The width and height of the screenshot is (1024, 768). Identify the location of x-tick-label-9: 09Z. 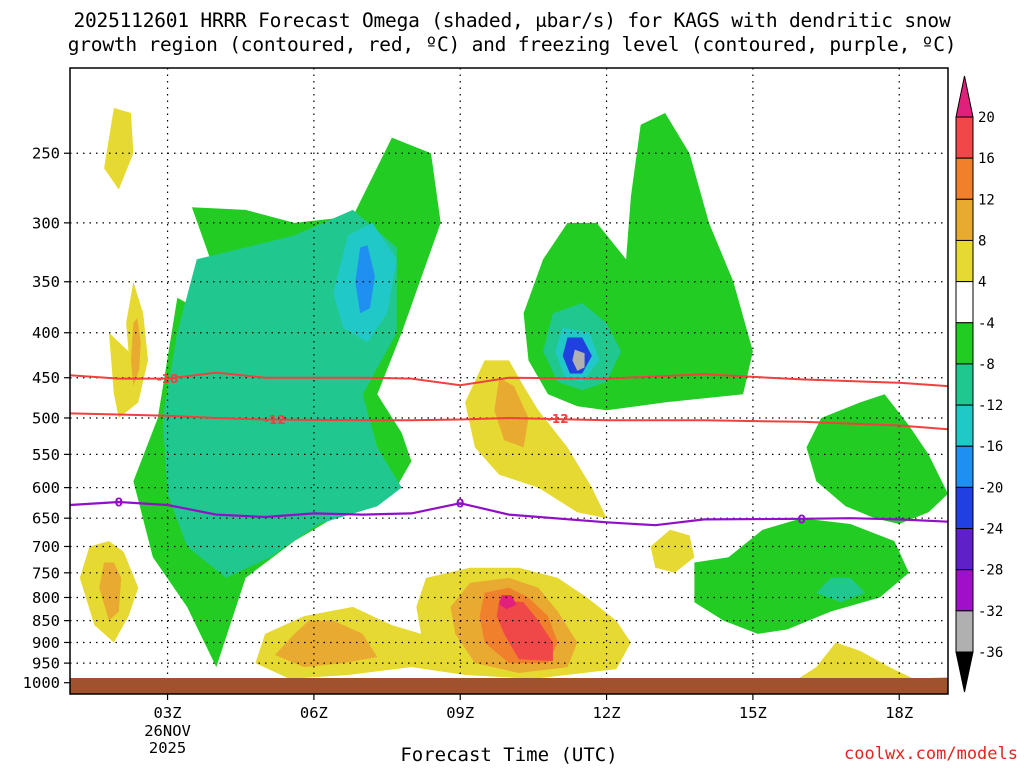
(460, 713).